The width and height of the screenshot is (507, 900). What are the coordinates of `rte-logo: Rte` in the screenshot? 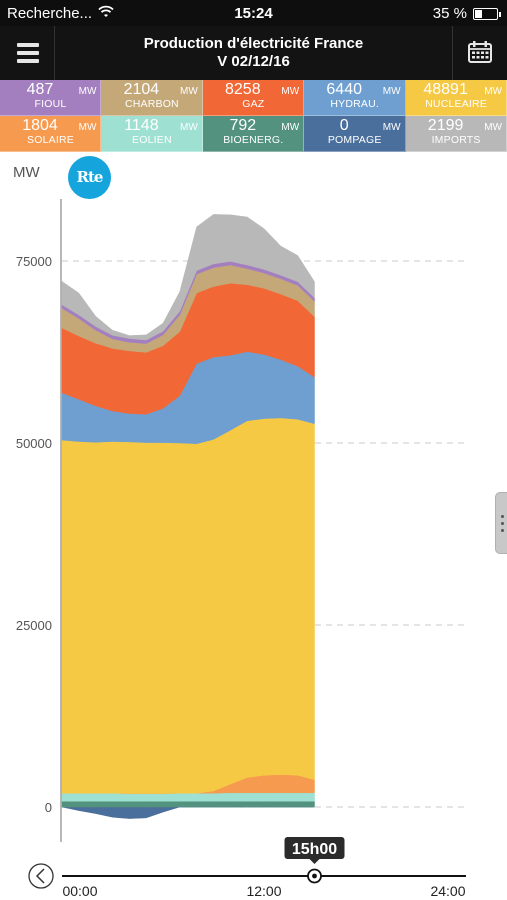 It's located at (89, 177).